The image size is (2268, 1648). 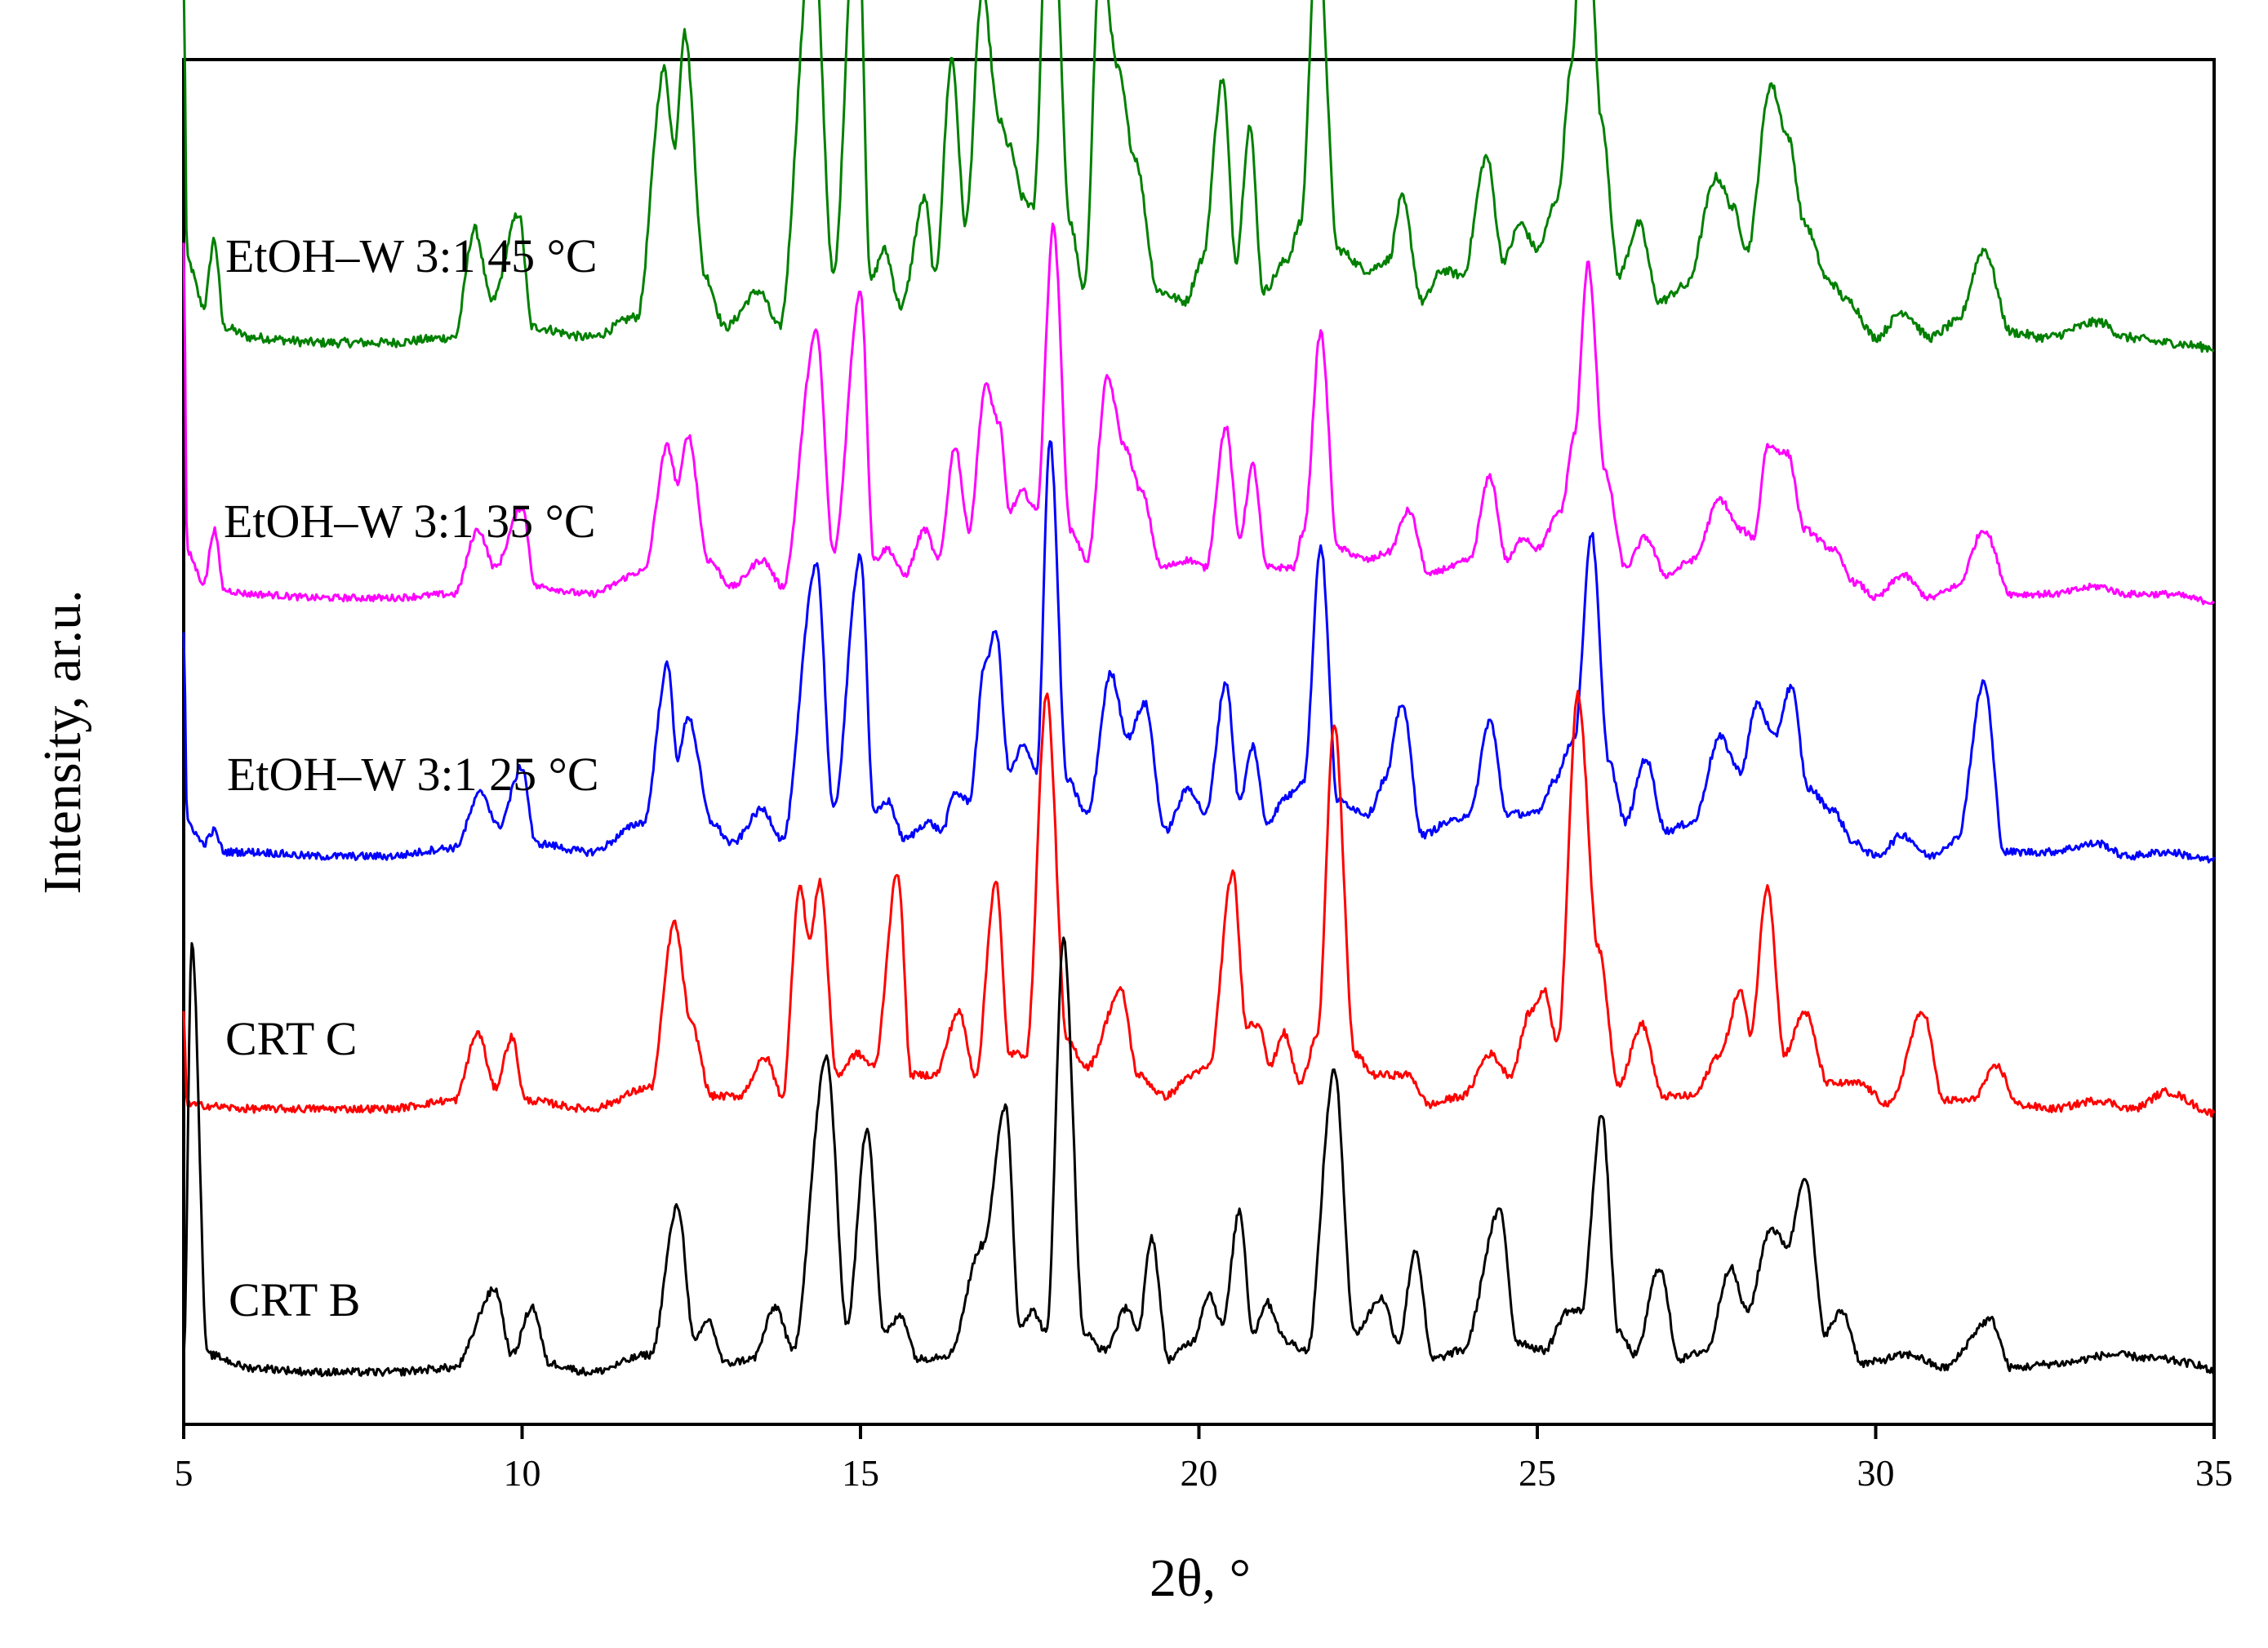 I want to click on x-tick-label-0: 5, so click(x=184, y=1473).